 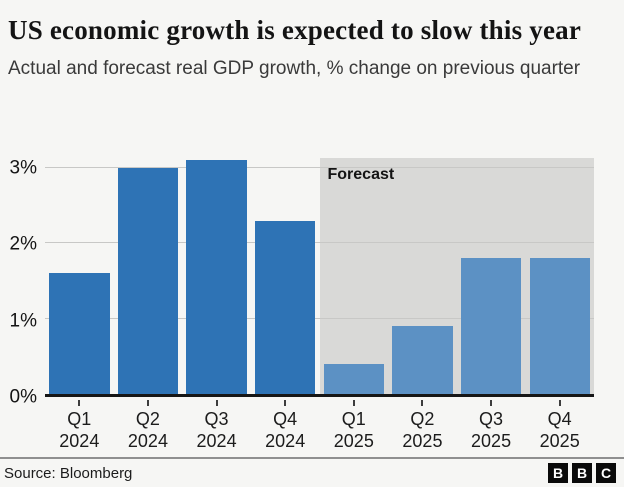 What do you see at coordinates (491, 326) in the screenshot?
I see `bar-q3-2025` at bounding box center [491, 326].